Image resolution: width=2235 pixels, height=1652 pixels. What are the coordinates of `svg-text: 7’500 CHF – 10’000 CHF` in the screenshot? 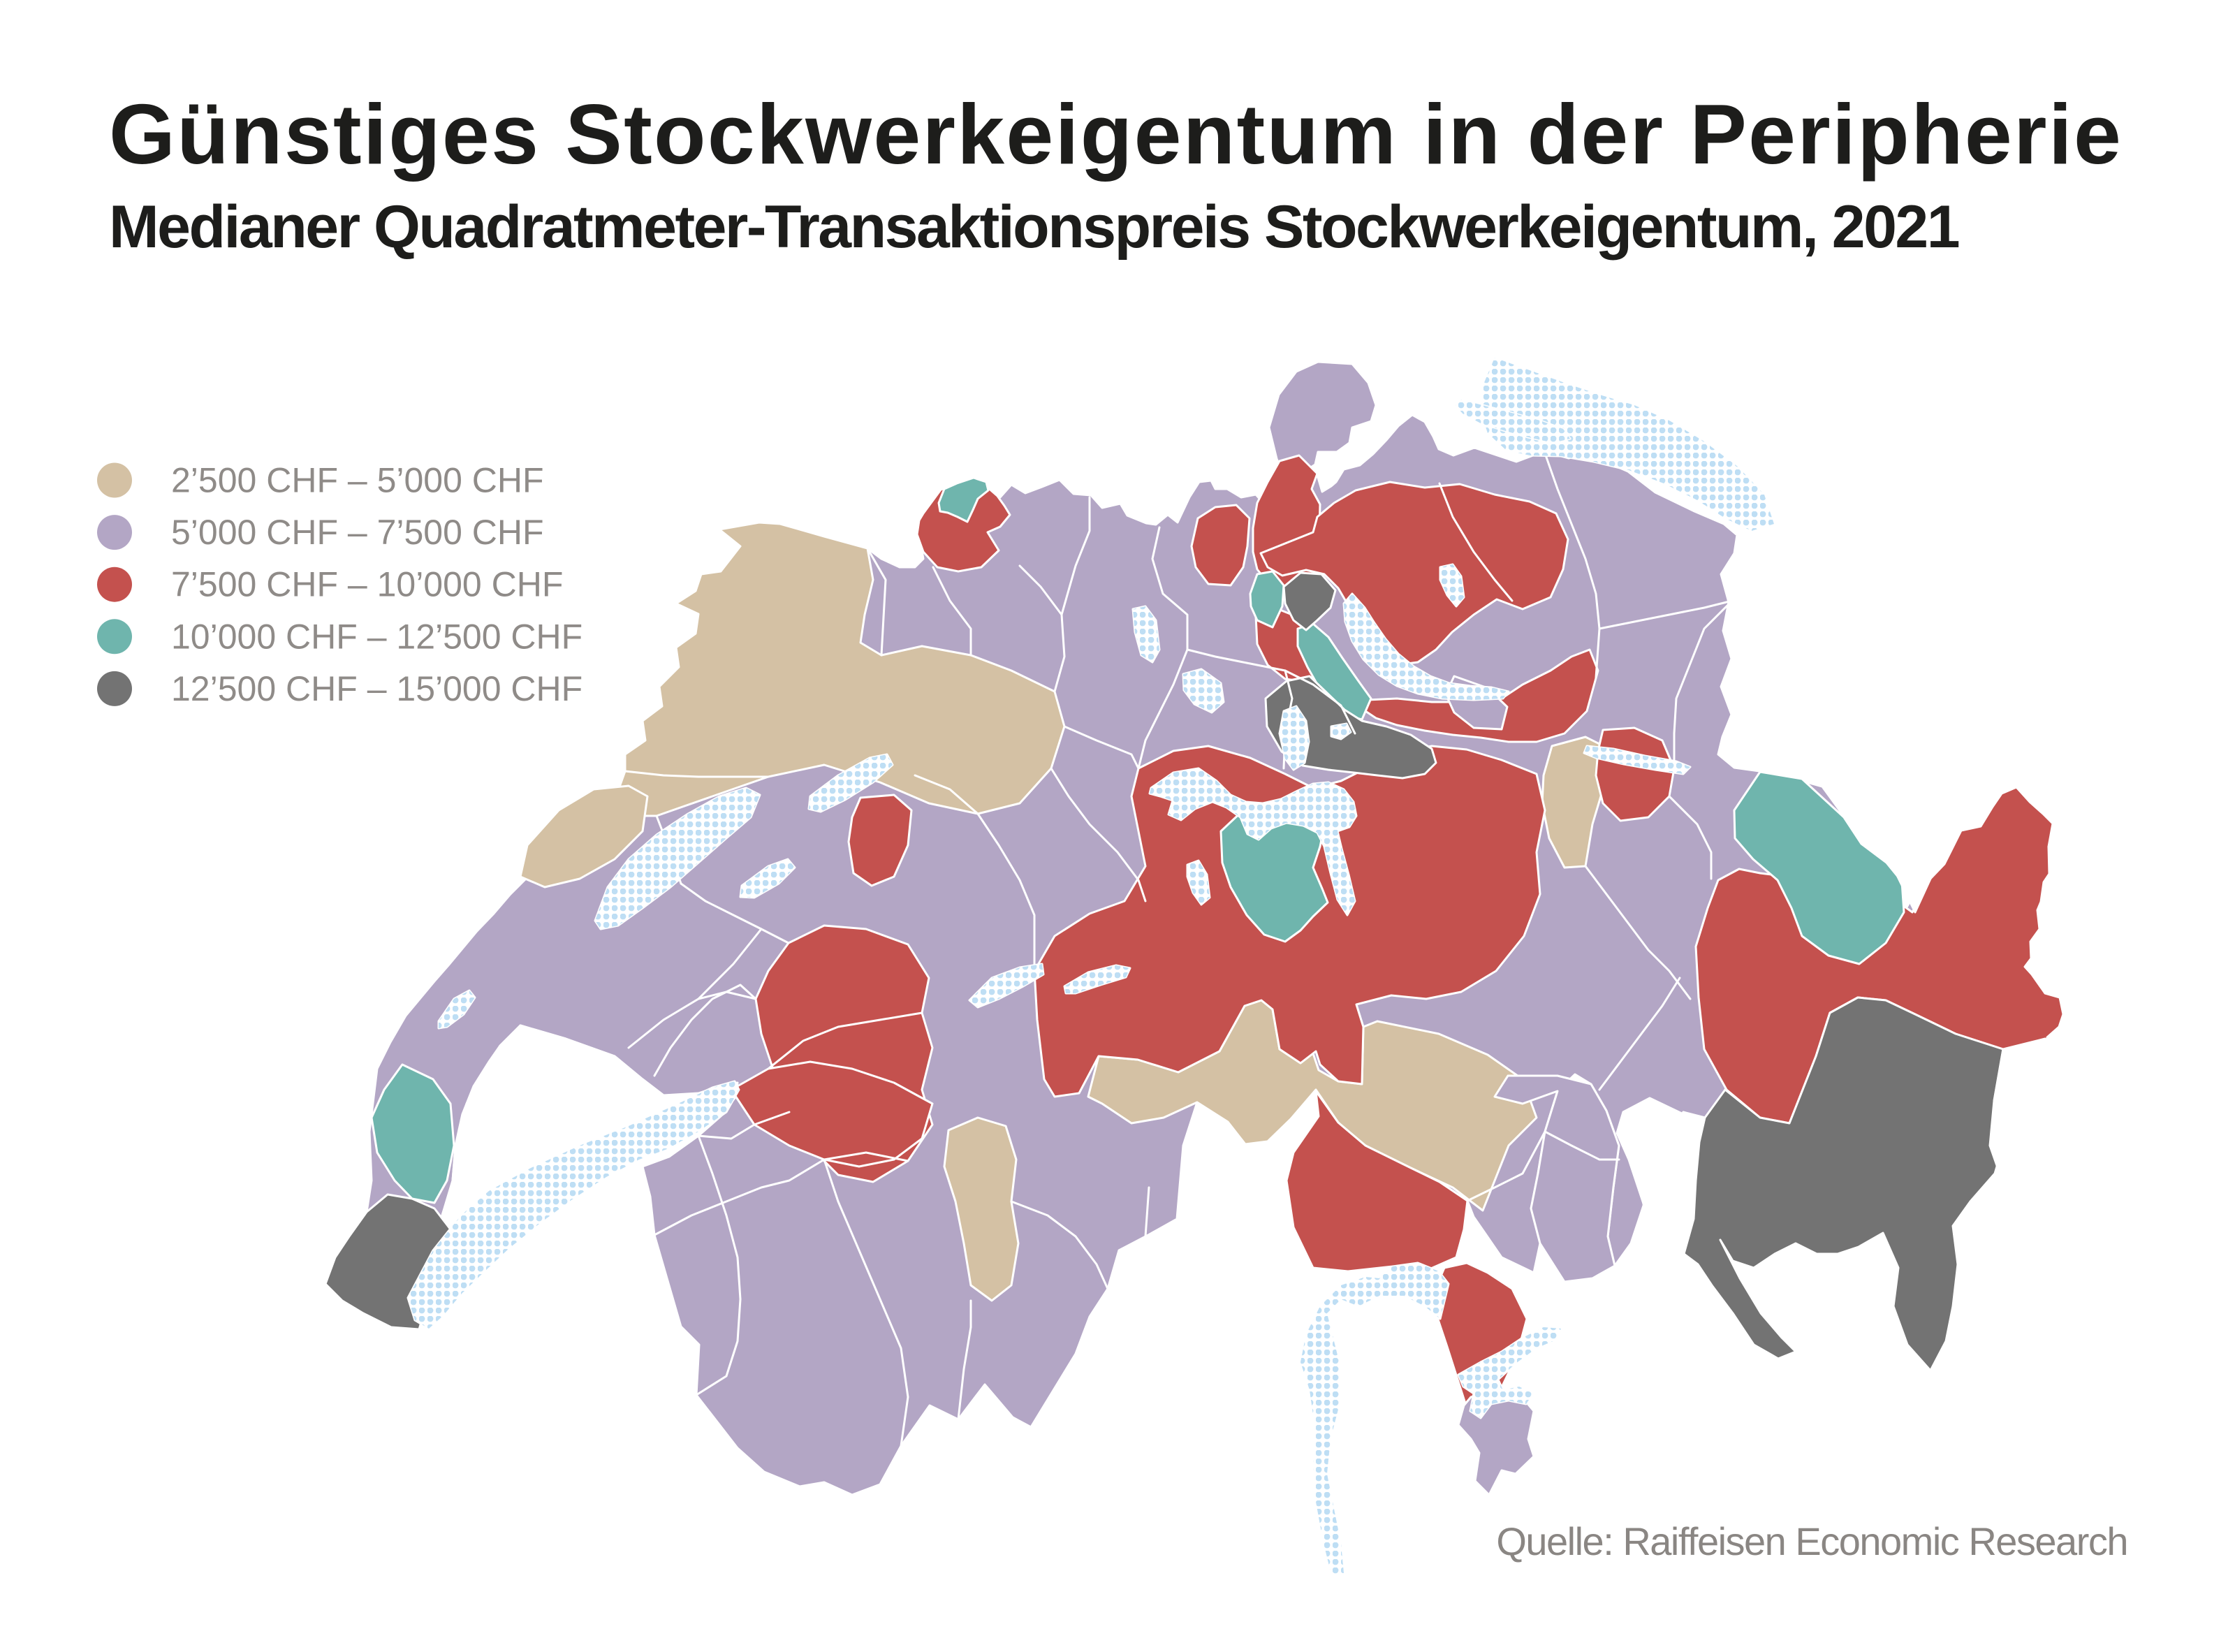 It's located at (367, 584).